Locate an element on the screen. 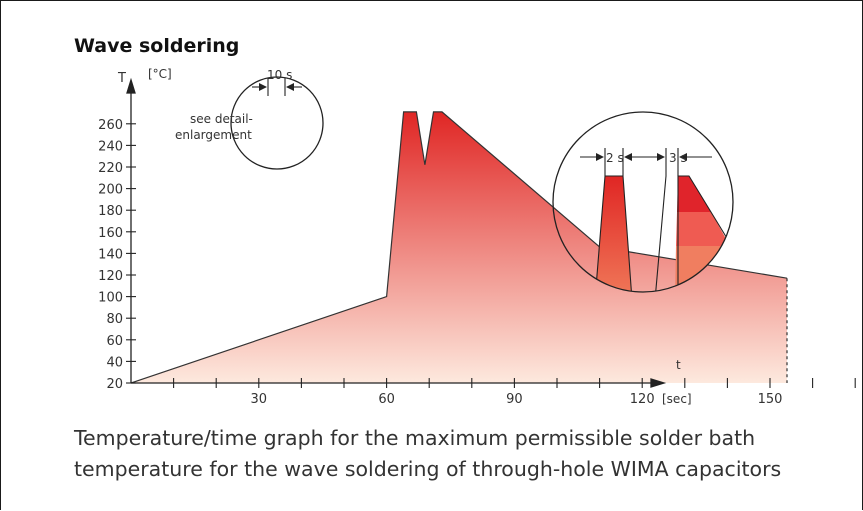  y-tick-label: 80 is located at coordinates (114, 319).